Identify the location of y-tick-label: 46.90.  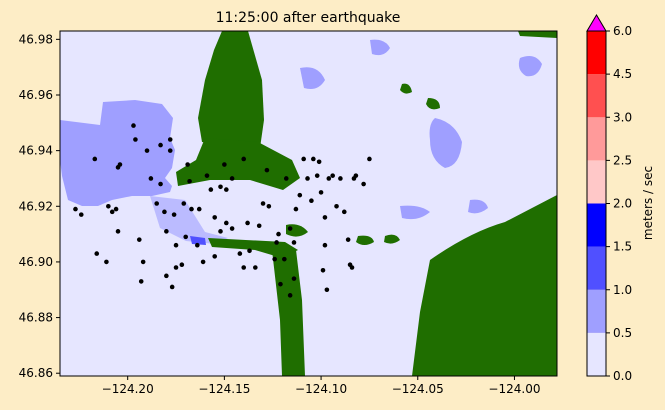
(36, 262).